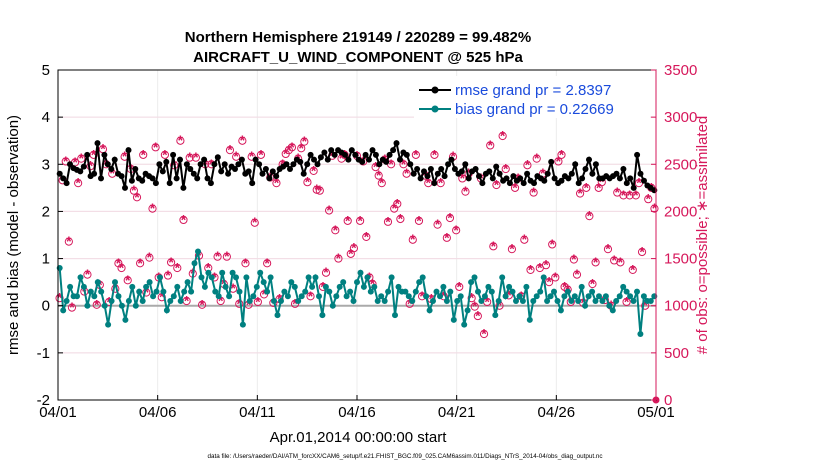 This screenshot has width=830, height=475. What do you see at coordinates (557, 412) in the screenshot?
I see `x-tick-label: 04/26` at bounding box center [557, 412].